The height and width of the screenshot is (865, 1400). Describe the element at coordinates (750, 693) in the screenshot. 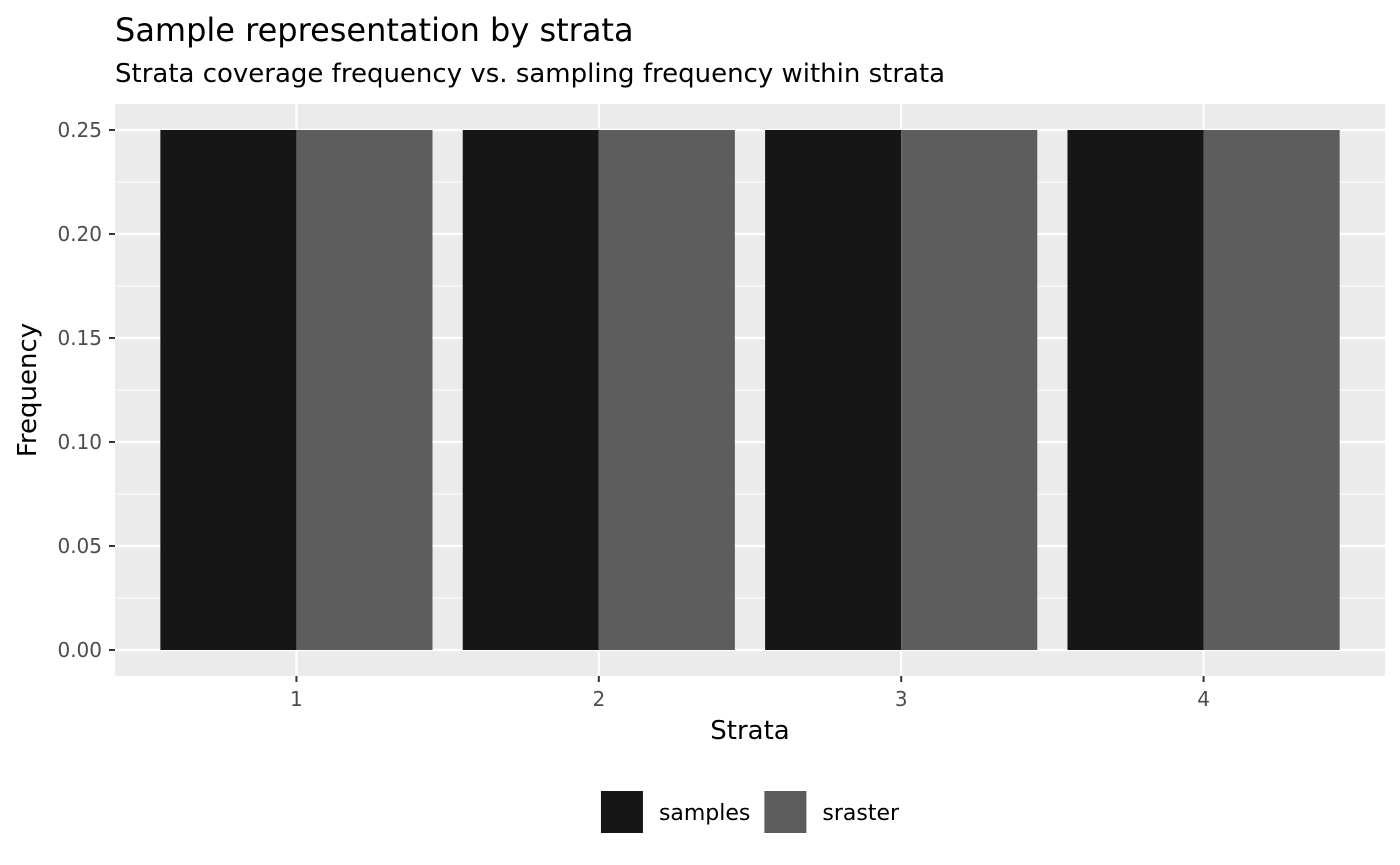

I see `x-axis: 1 2 3 4` at that location.